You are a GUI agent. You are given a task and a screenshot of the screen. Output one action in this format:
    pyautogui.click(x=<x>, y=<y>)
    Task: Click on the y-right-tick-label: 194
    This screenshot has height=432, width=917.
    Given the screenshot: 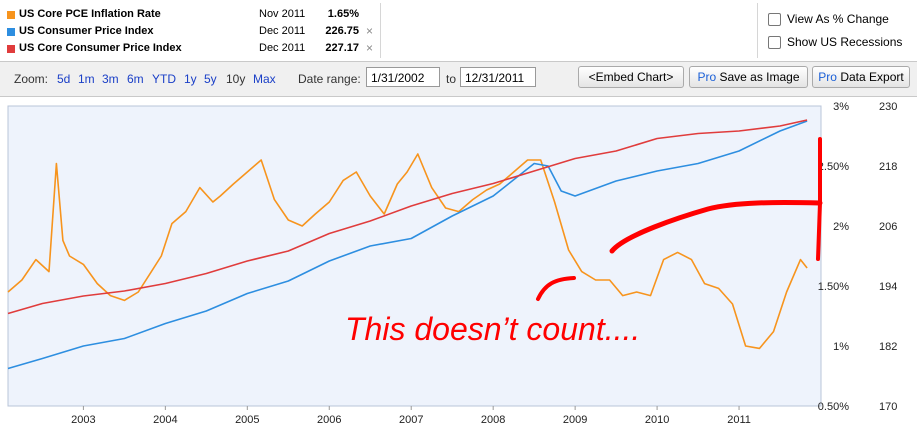 What is the action you would take?
    pyautogui.click(x=888, y=287)
    